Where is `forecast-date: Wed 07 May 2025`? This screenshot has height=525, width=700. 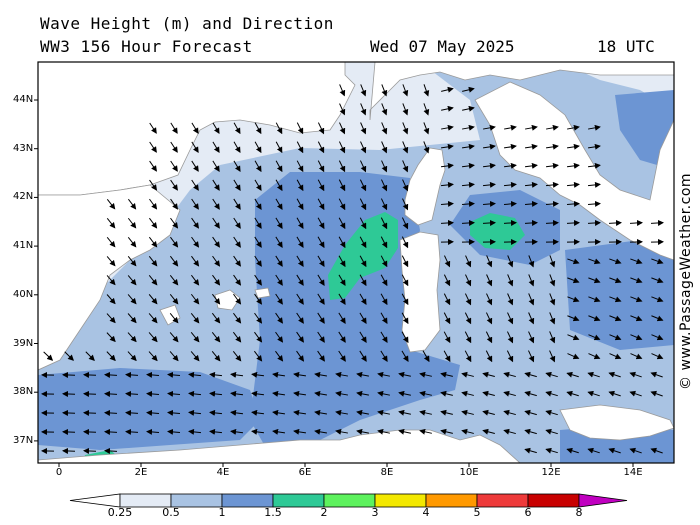
forecast-date: Wed 07 May 2025 is located at coordinates (442, 46).